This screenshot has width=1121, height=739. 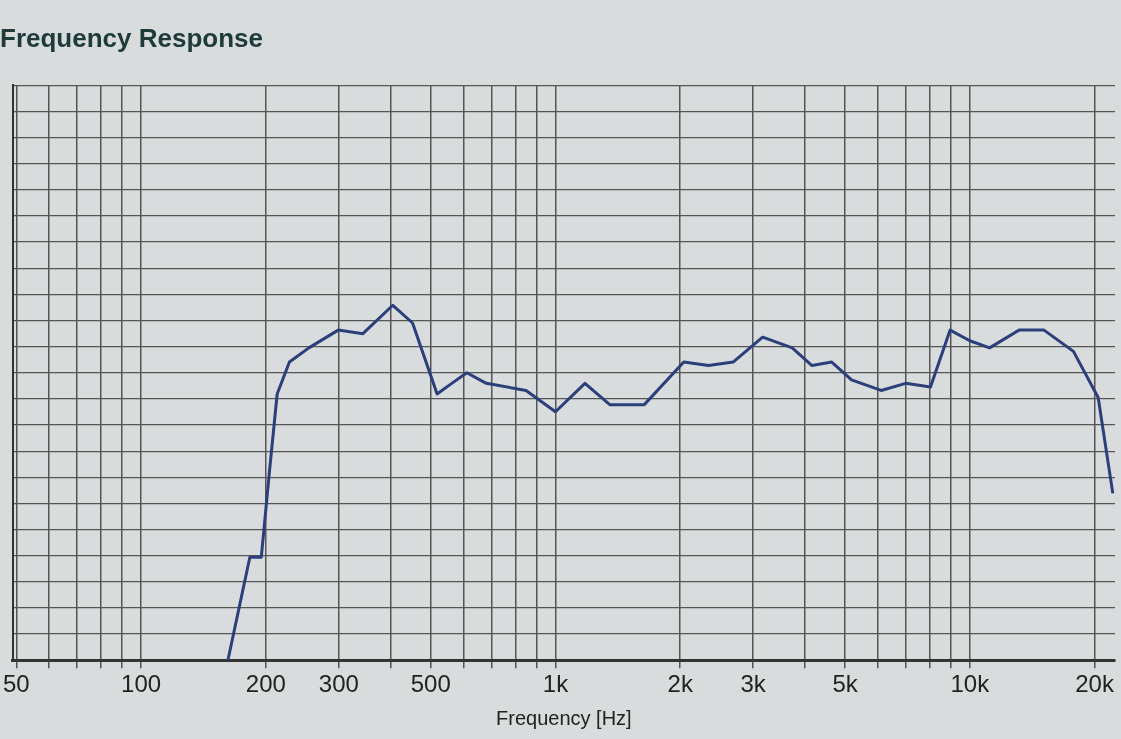 I want to click on x-tick-label: 500, so click(x=430, y=684).